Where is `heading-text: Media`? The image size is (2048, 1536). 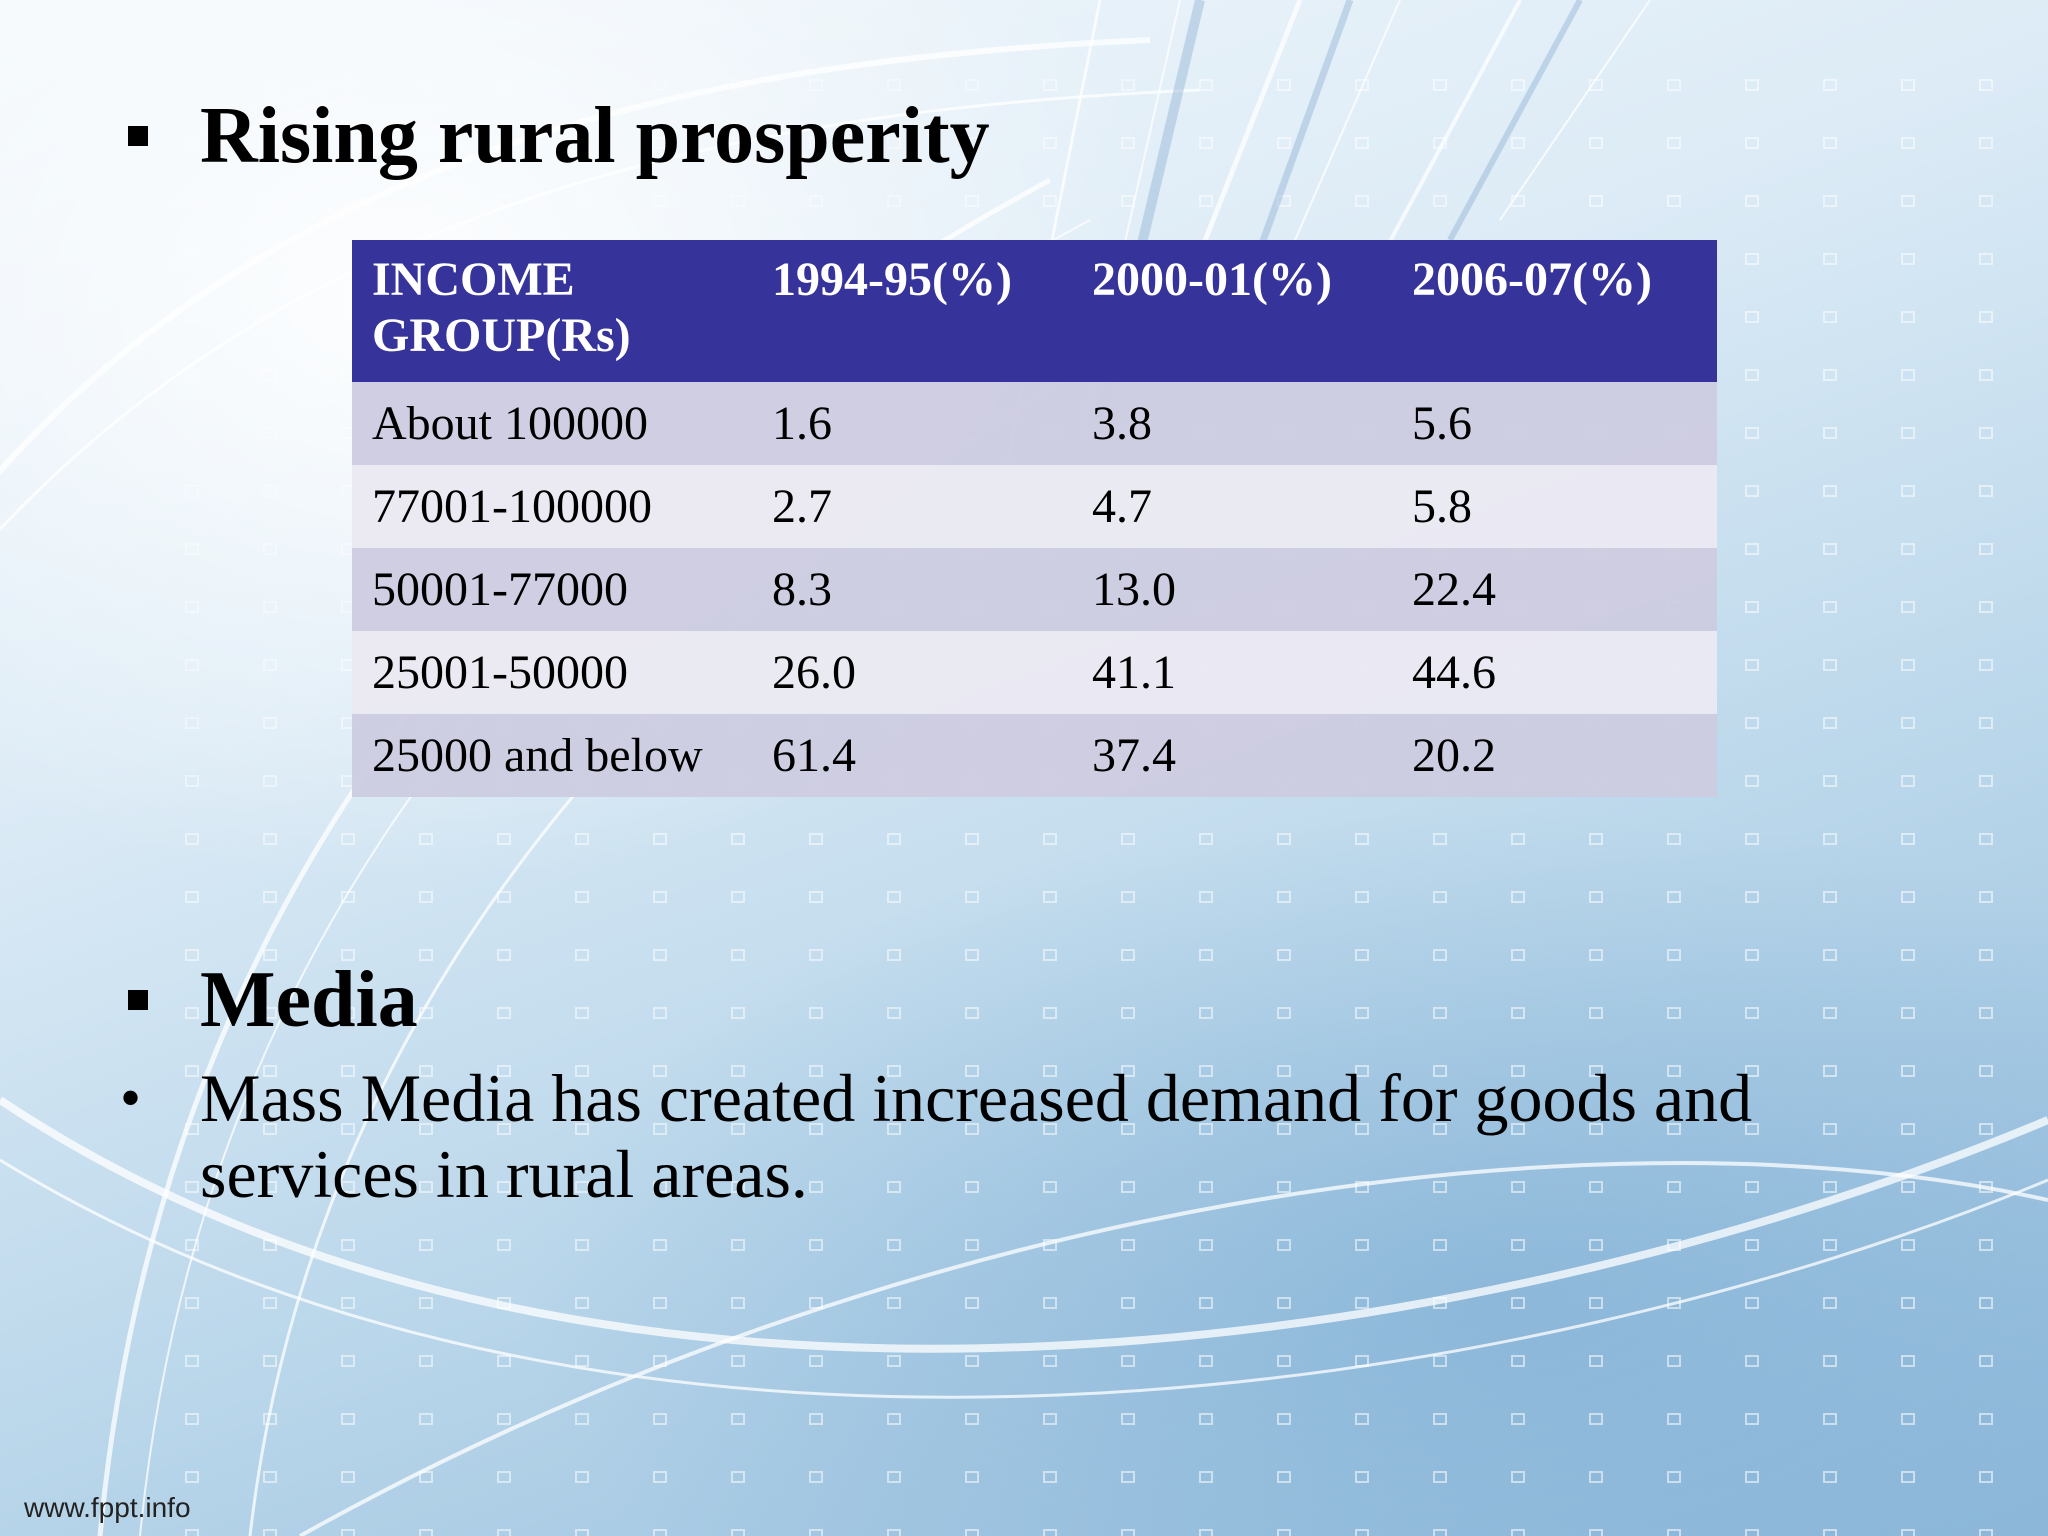
heading-text: Media is located at coordinates (309, 1000).